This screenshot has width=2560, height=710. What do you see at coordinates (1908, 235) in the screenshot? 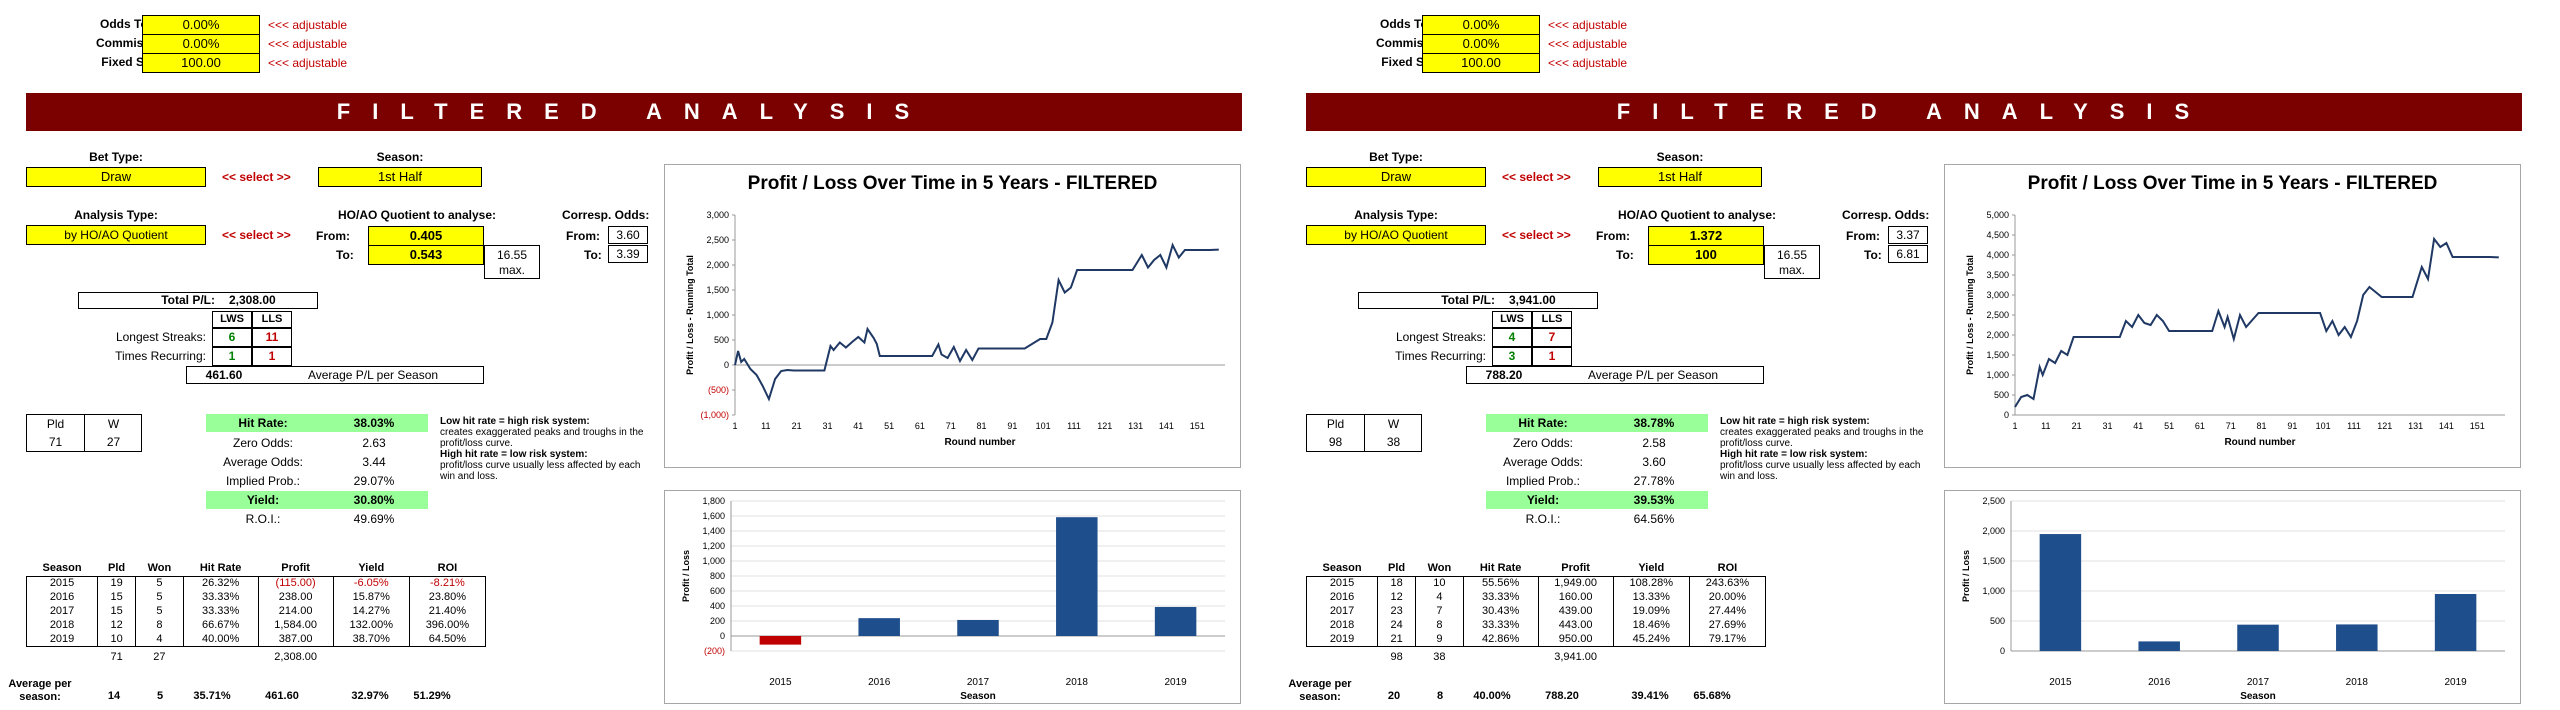
I see `corresp-from-value: 3.37` at bounding box center [1908, 235].